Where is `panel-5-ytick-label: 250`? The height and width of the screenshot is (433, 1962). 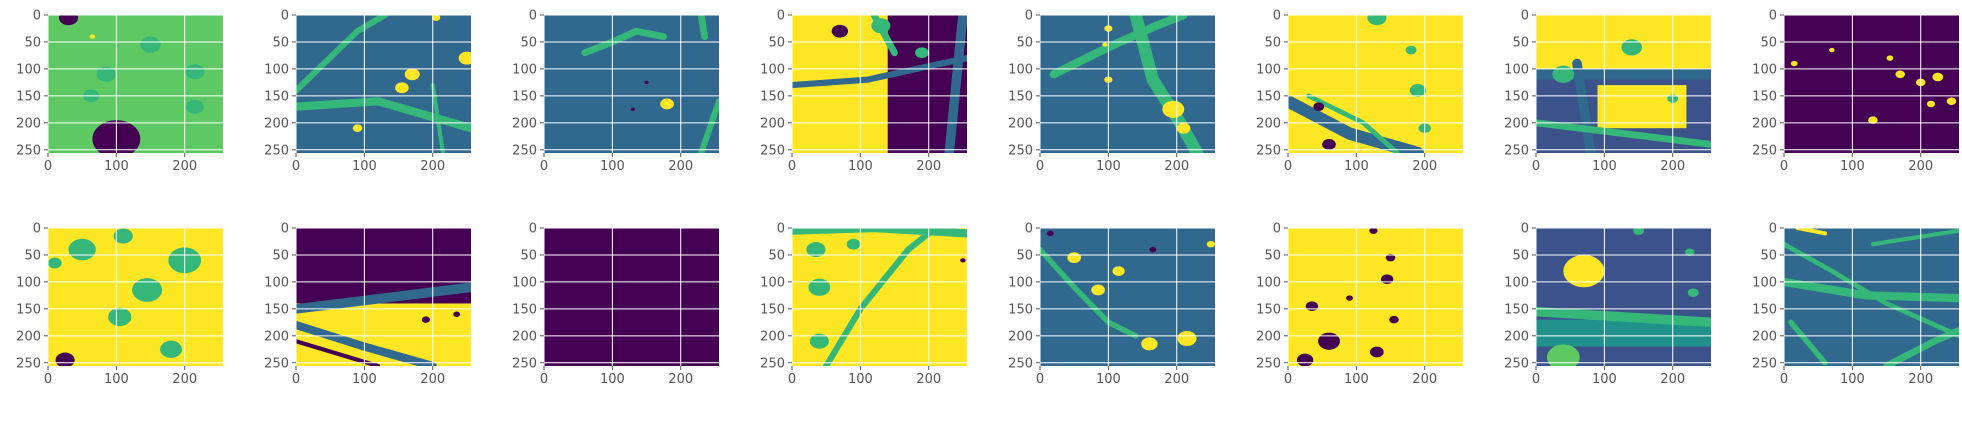 panel-5-ytick-label: 250 is located at coordinates (1020, 150).